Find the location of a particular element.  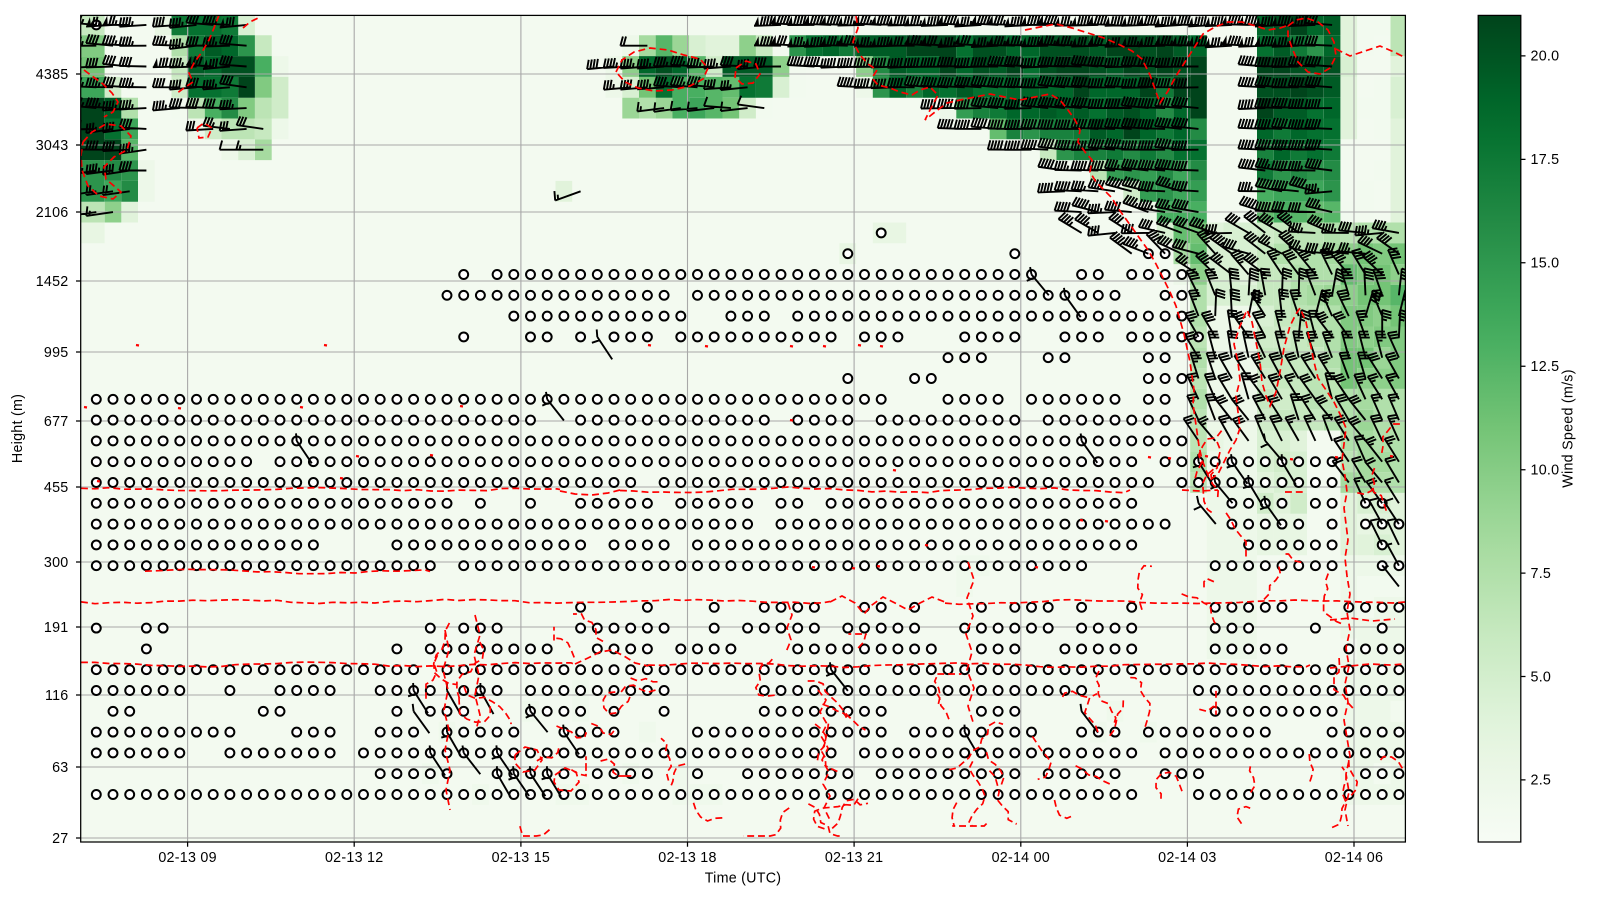

svg-text: 4385 is located at coordinates (52, 75).